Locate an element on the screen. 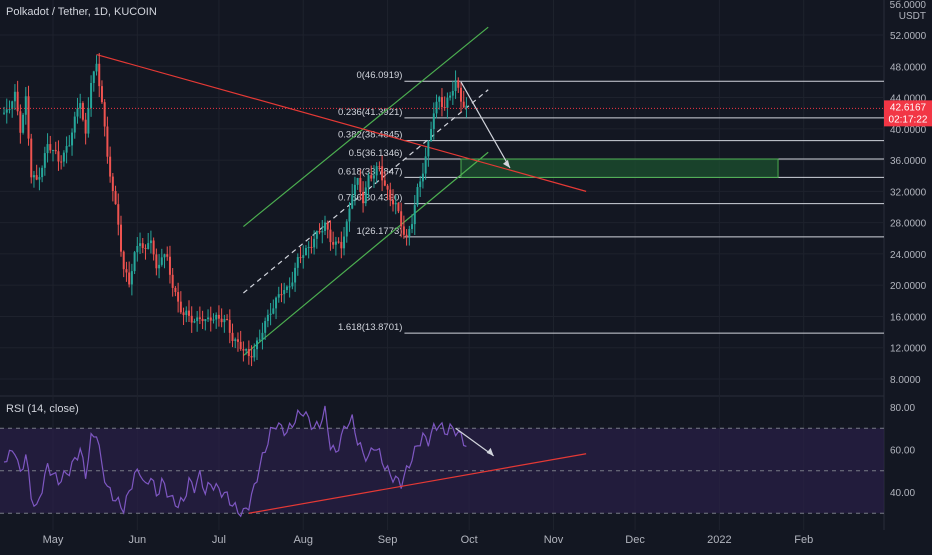 This screenshot has width=932, height=555. x-tick-label: 2022 is located at coordinates (719, 540).